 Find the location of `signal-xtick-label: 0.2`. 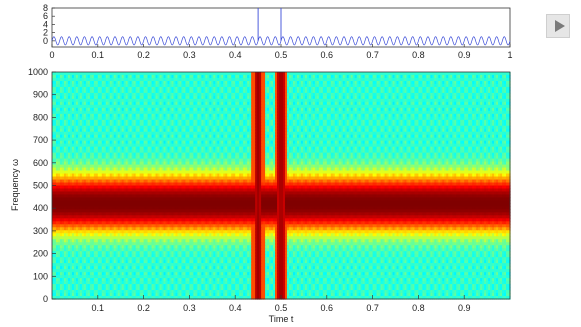

signal-xtick-label: 0.2 is located at coordinates (143, 55).